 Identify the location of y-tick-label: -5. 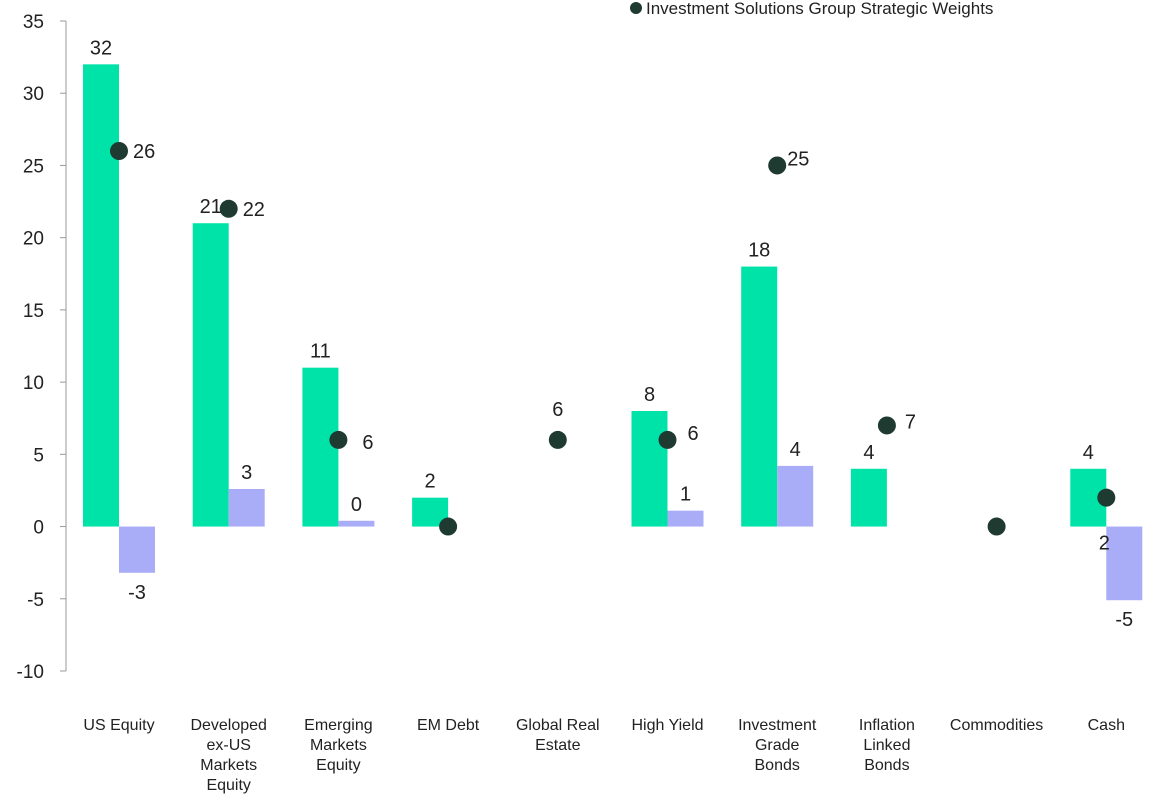
(35, 600).